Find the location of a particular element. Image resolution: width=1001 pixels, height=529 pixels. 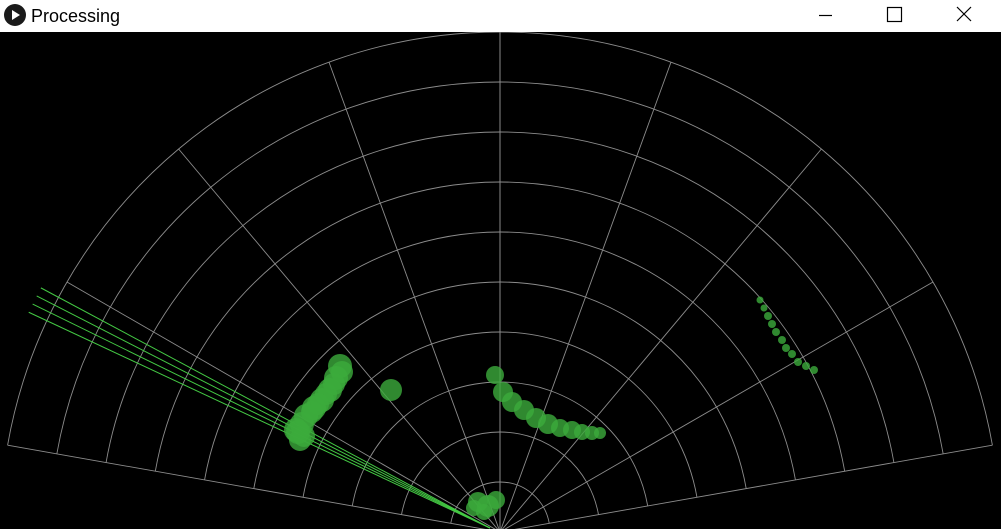

minimize-button is located at coordinates (825, 16).